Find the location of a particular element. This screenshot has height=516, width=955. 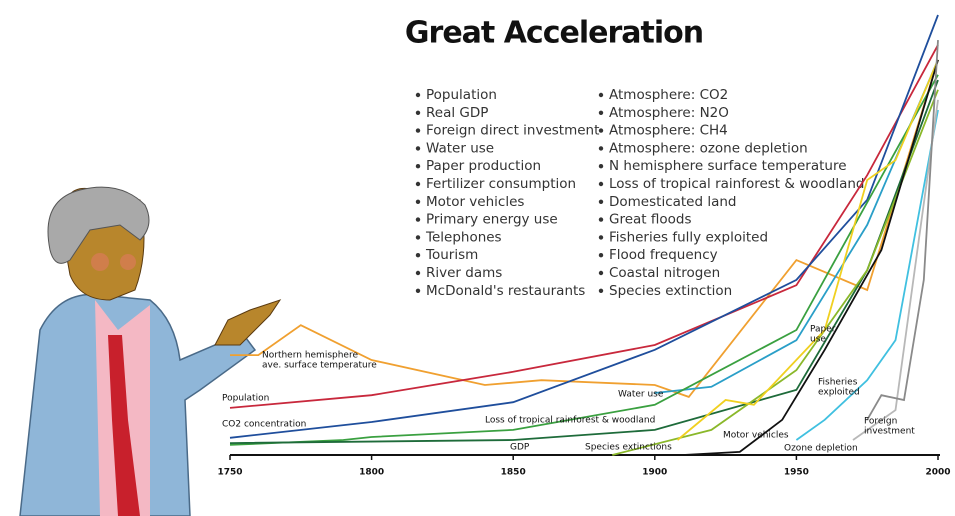

list-item: Species extinction is located at coordinates (670, 291).